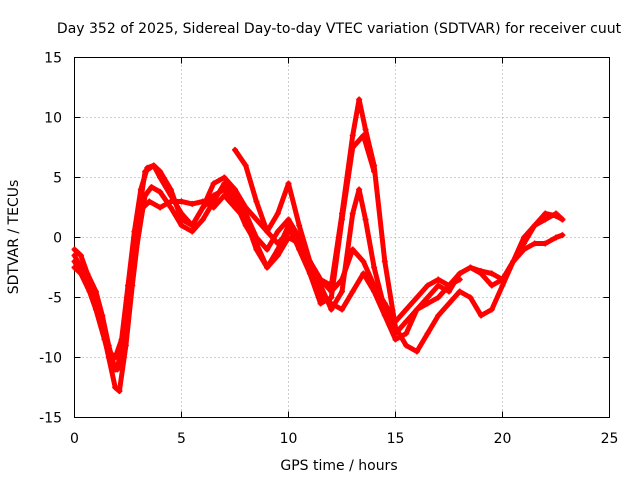 This screenshot has height=480, width=640. Describe the element at coordinates (181, 439) in the screenshot. I see `x-tick-label: 5` at that location.